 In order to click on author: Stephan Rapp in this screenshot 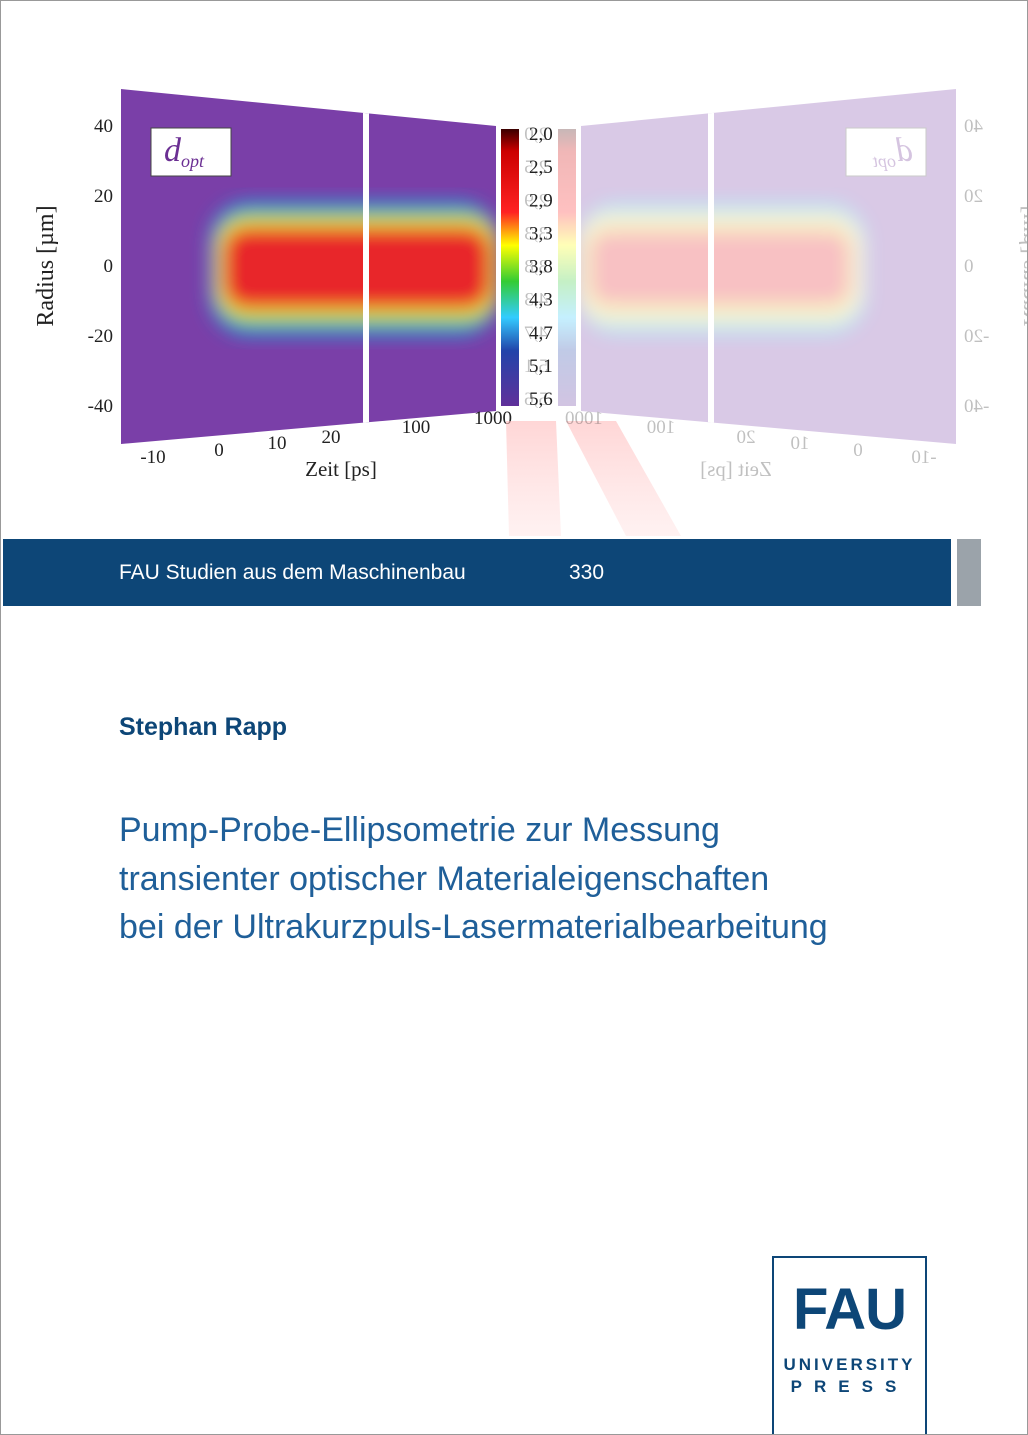, I will do `click(203, 727)`.